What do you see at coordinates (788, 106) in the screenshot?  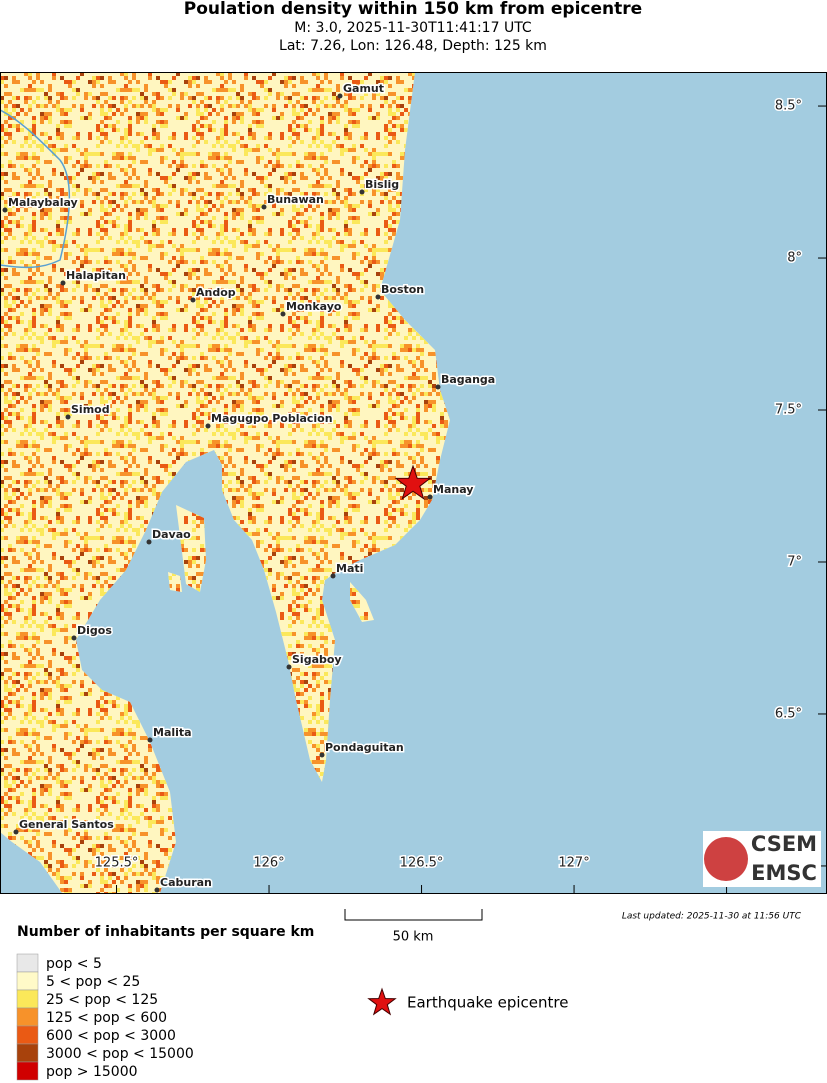 I see `y-tick-label: 8.5°` at bounding box center [788, 106].